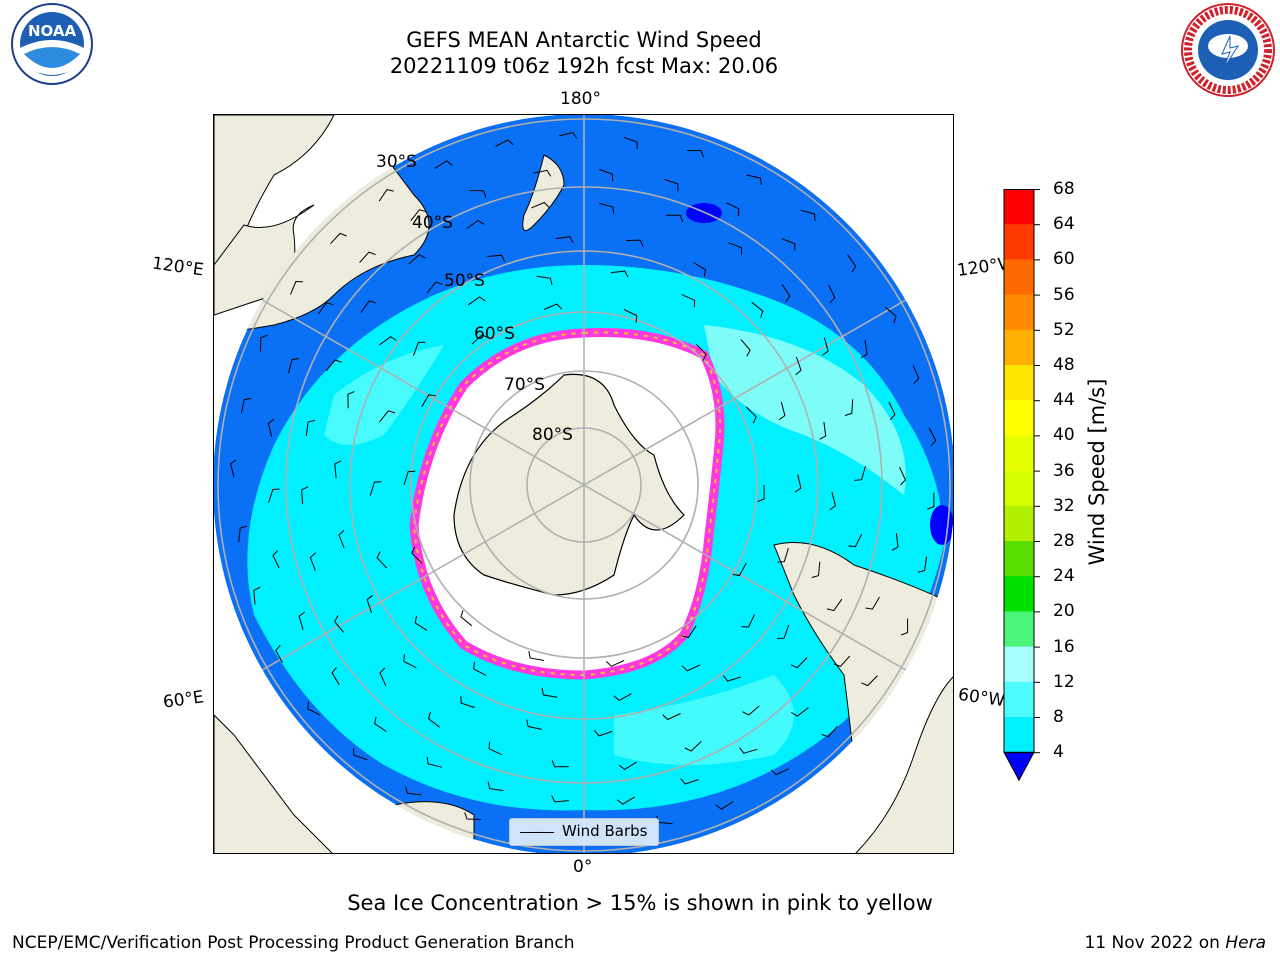  Describe the element at coordinates (552, 435) in the screenshot. I see `lat-label-80s: 80°S` at that location.